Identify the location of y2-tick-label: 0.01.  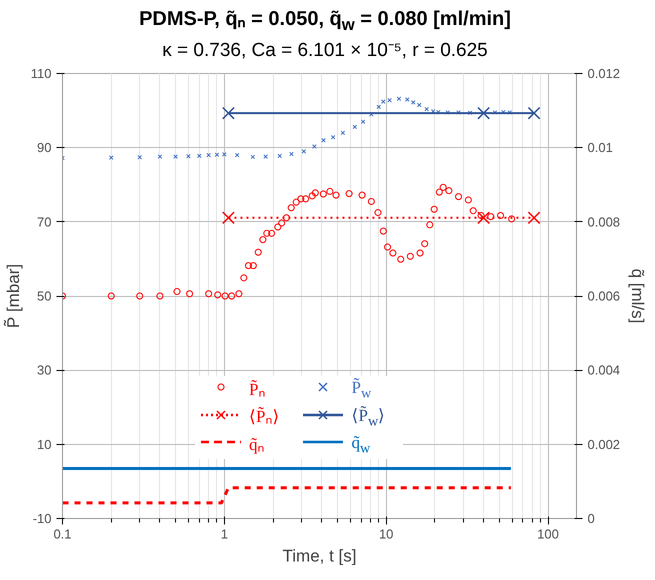
(600, 148).